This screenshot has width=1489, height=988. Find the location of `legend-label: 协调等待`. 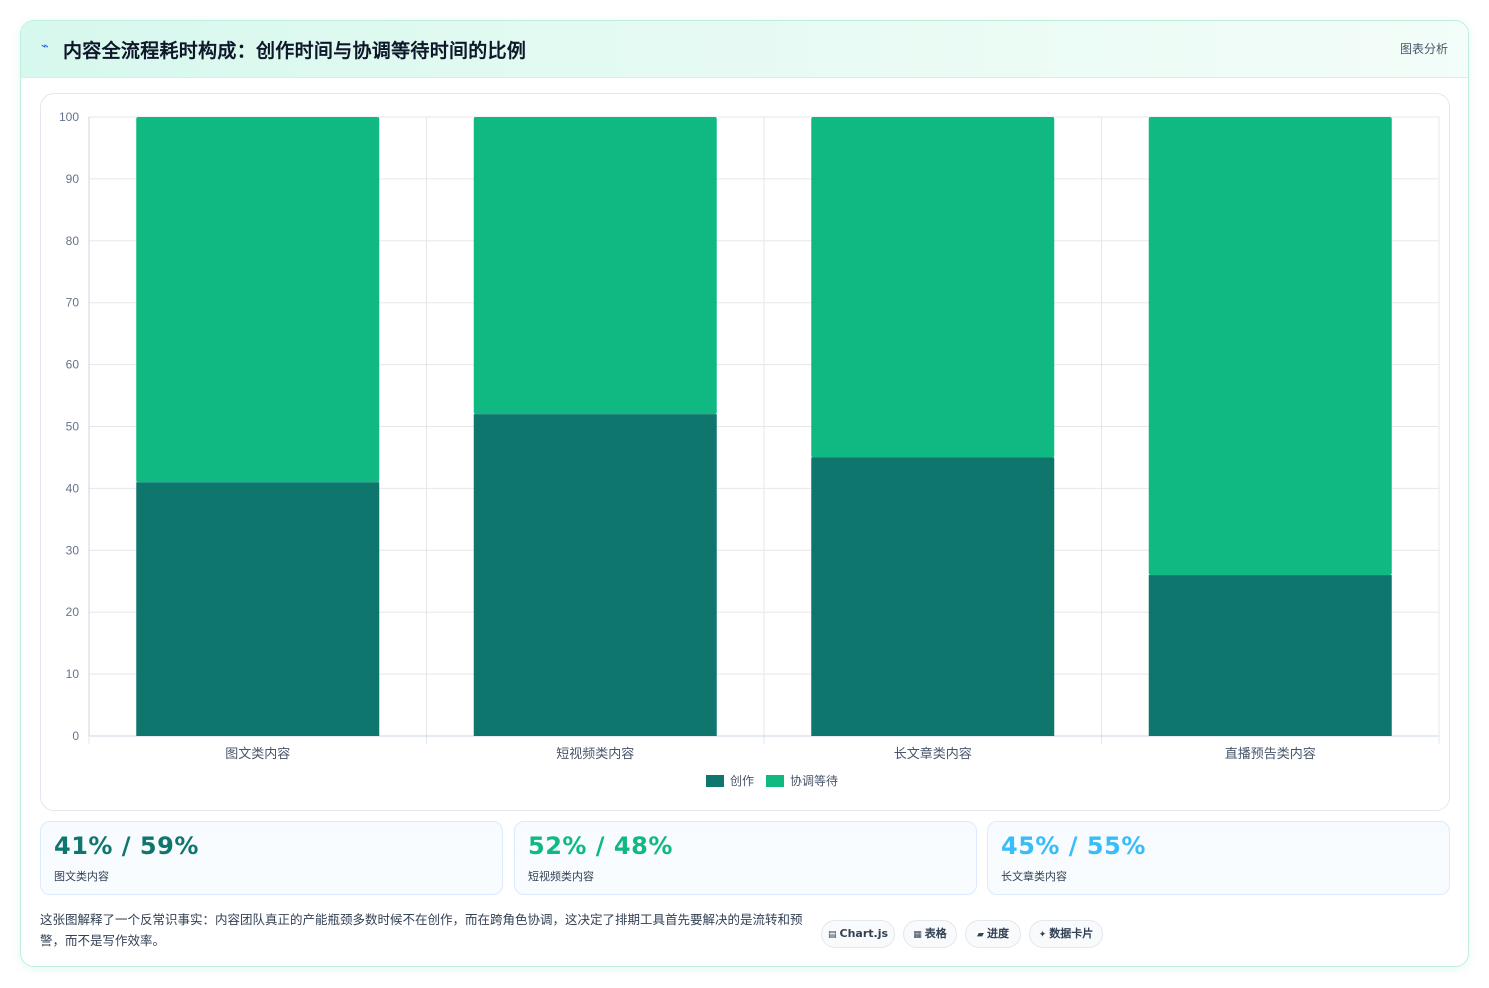

legend-label: 协调等待 is located at coordinates (814, 780).